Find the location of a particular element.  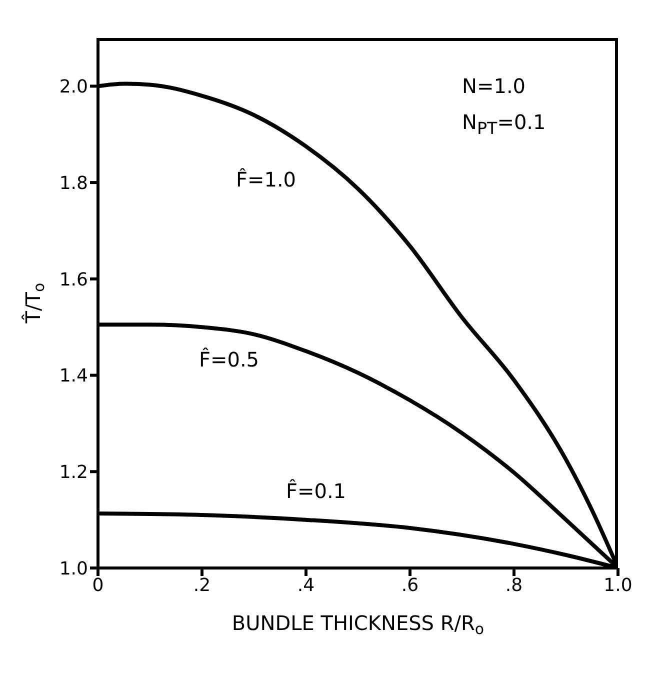

y-tick-label: 1.2 is located at coordinates (73, 473).